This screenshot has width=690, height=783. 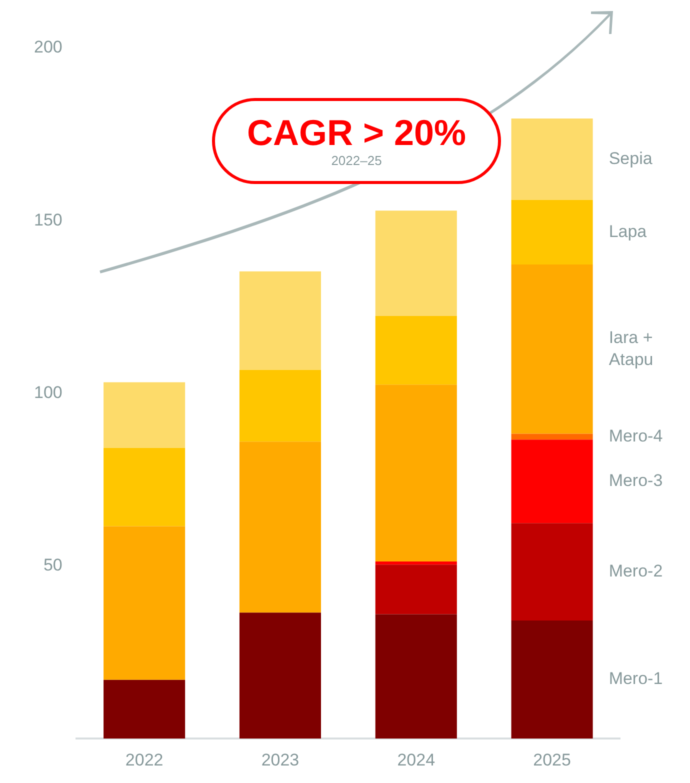 I want to click on series-label: Mero-1, so click(x=635, y=678).